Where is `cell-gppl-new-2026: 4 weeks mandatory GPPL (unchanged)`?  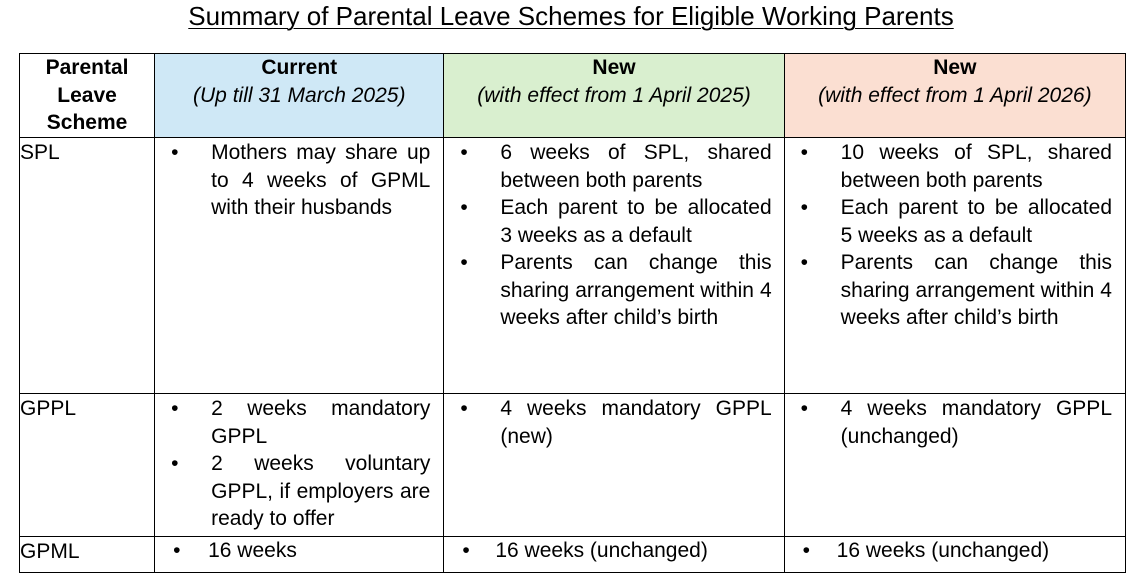 cell-gppl-new-2026: 4 weeks mandatory GPPL (unchanged) is located at coordinates (955, 465).